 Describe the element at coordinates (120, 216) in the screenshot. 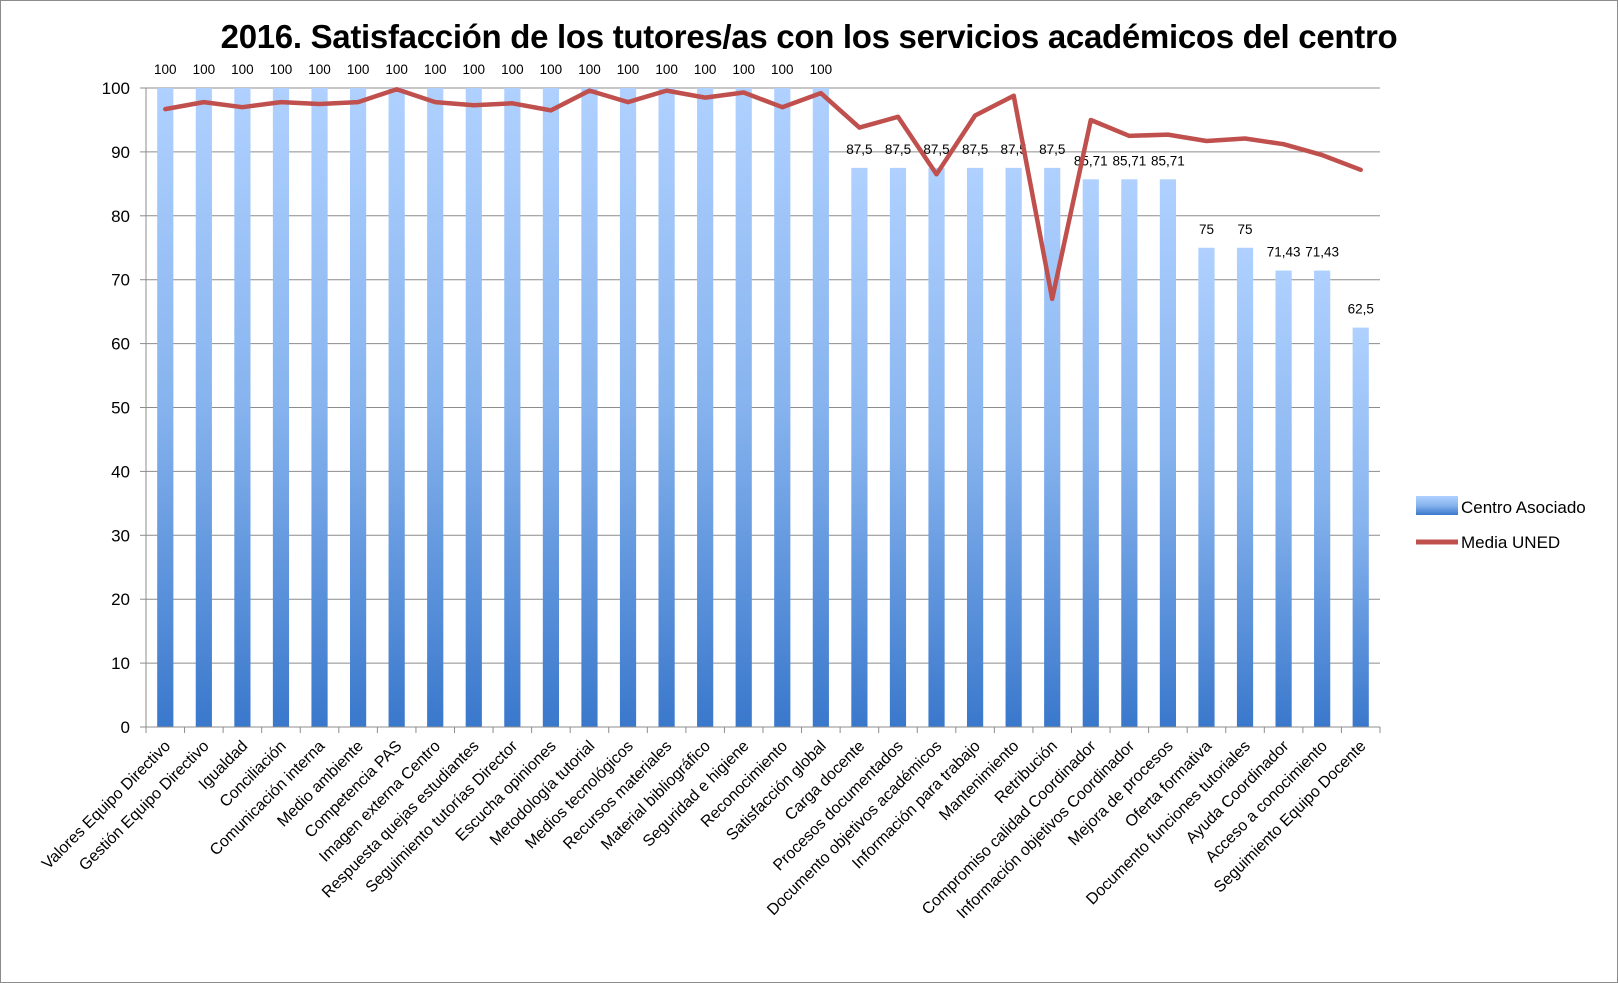

I see `y-tick-label: 80` at that location.